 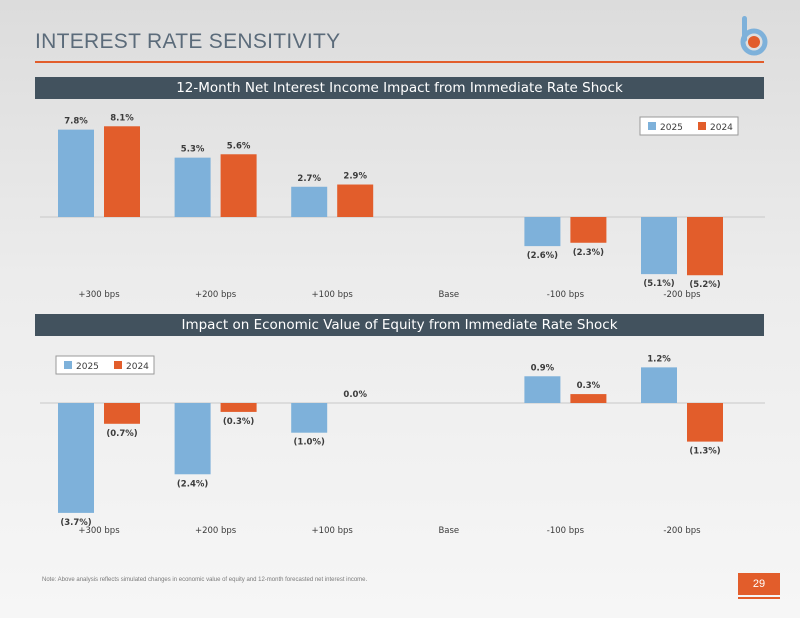 I want to click on data-label-2024-4: 0.3%, so click(x=589, y=386).